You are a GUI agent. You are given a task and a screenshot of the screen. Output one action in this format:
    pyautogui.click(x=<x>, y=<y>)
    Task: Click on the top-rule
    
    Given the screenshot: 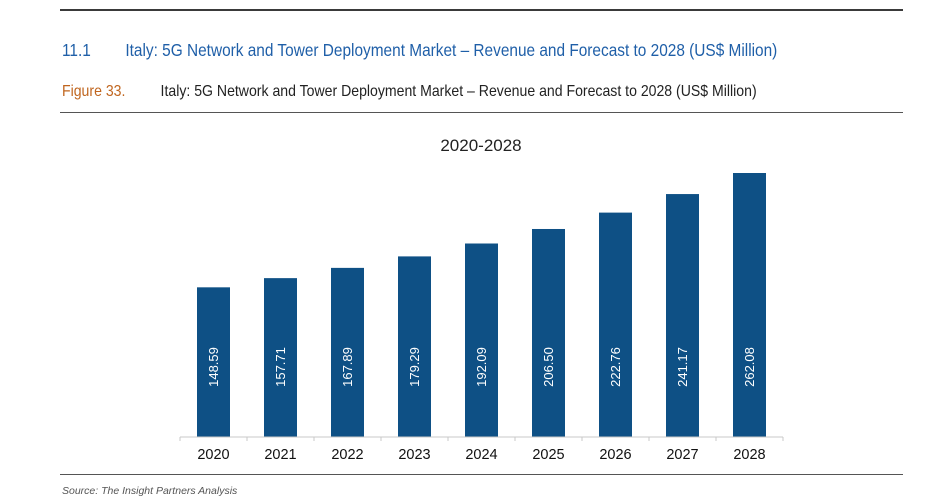 What is the action you would take?
    pyautogui.click(x=481, y=10)
    